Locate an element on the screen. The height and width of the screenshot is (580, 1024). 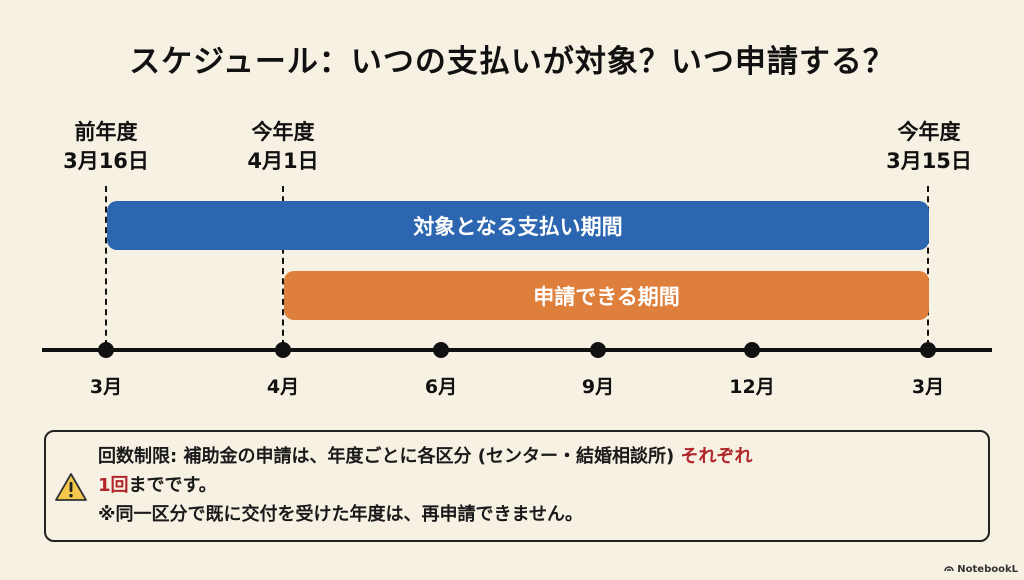
guide-line-end is located at coordinates (928, 266).